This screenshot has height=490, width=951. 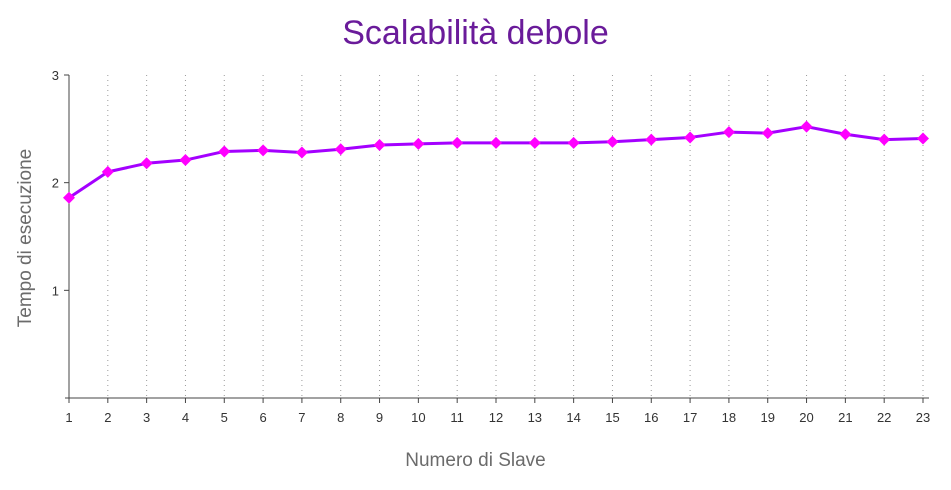 What do you see at coordinates (923, 417) in the screenshot?
I see `x-tick-label: 23` at bounding box center [923, 417].